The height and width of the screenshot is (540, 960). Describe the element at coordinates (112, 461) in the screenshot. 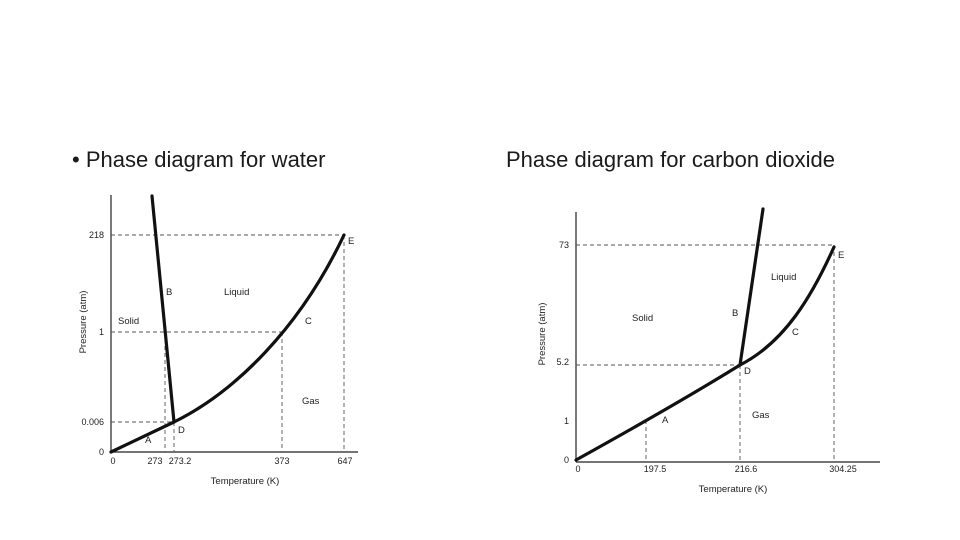

I see `water-xtick-0: 0` at that location.